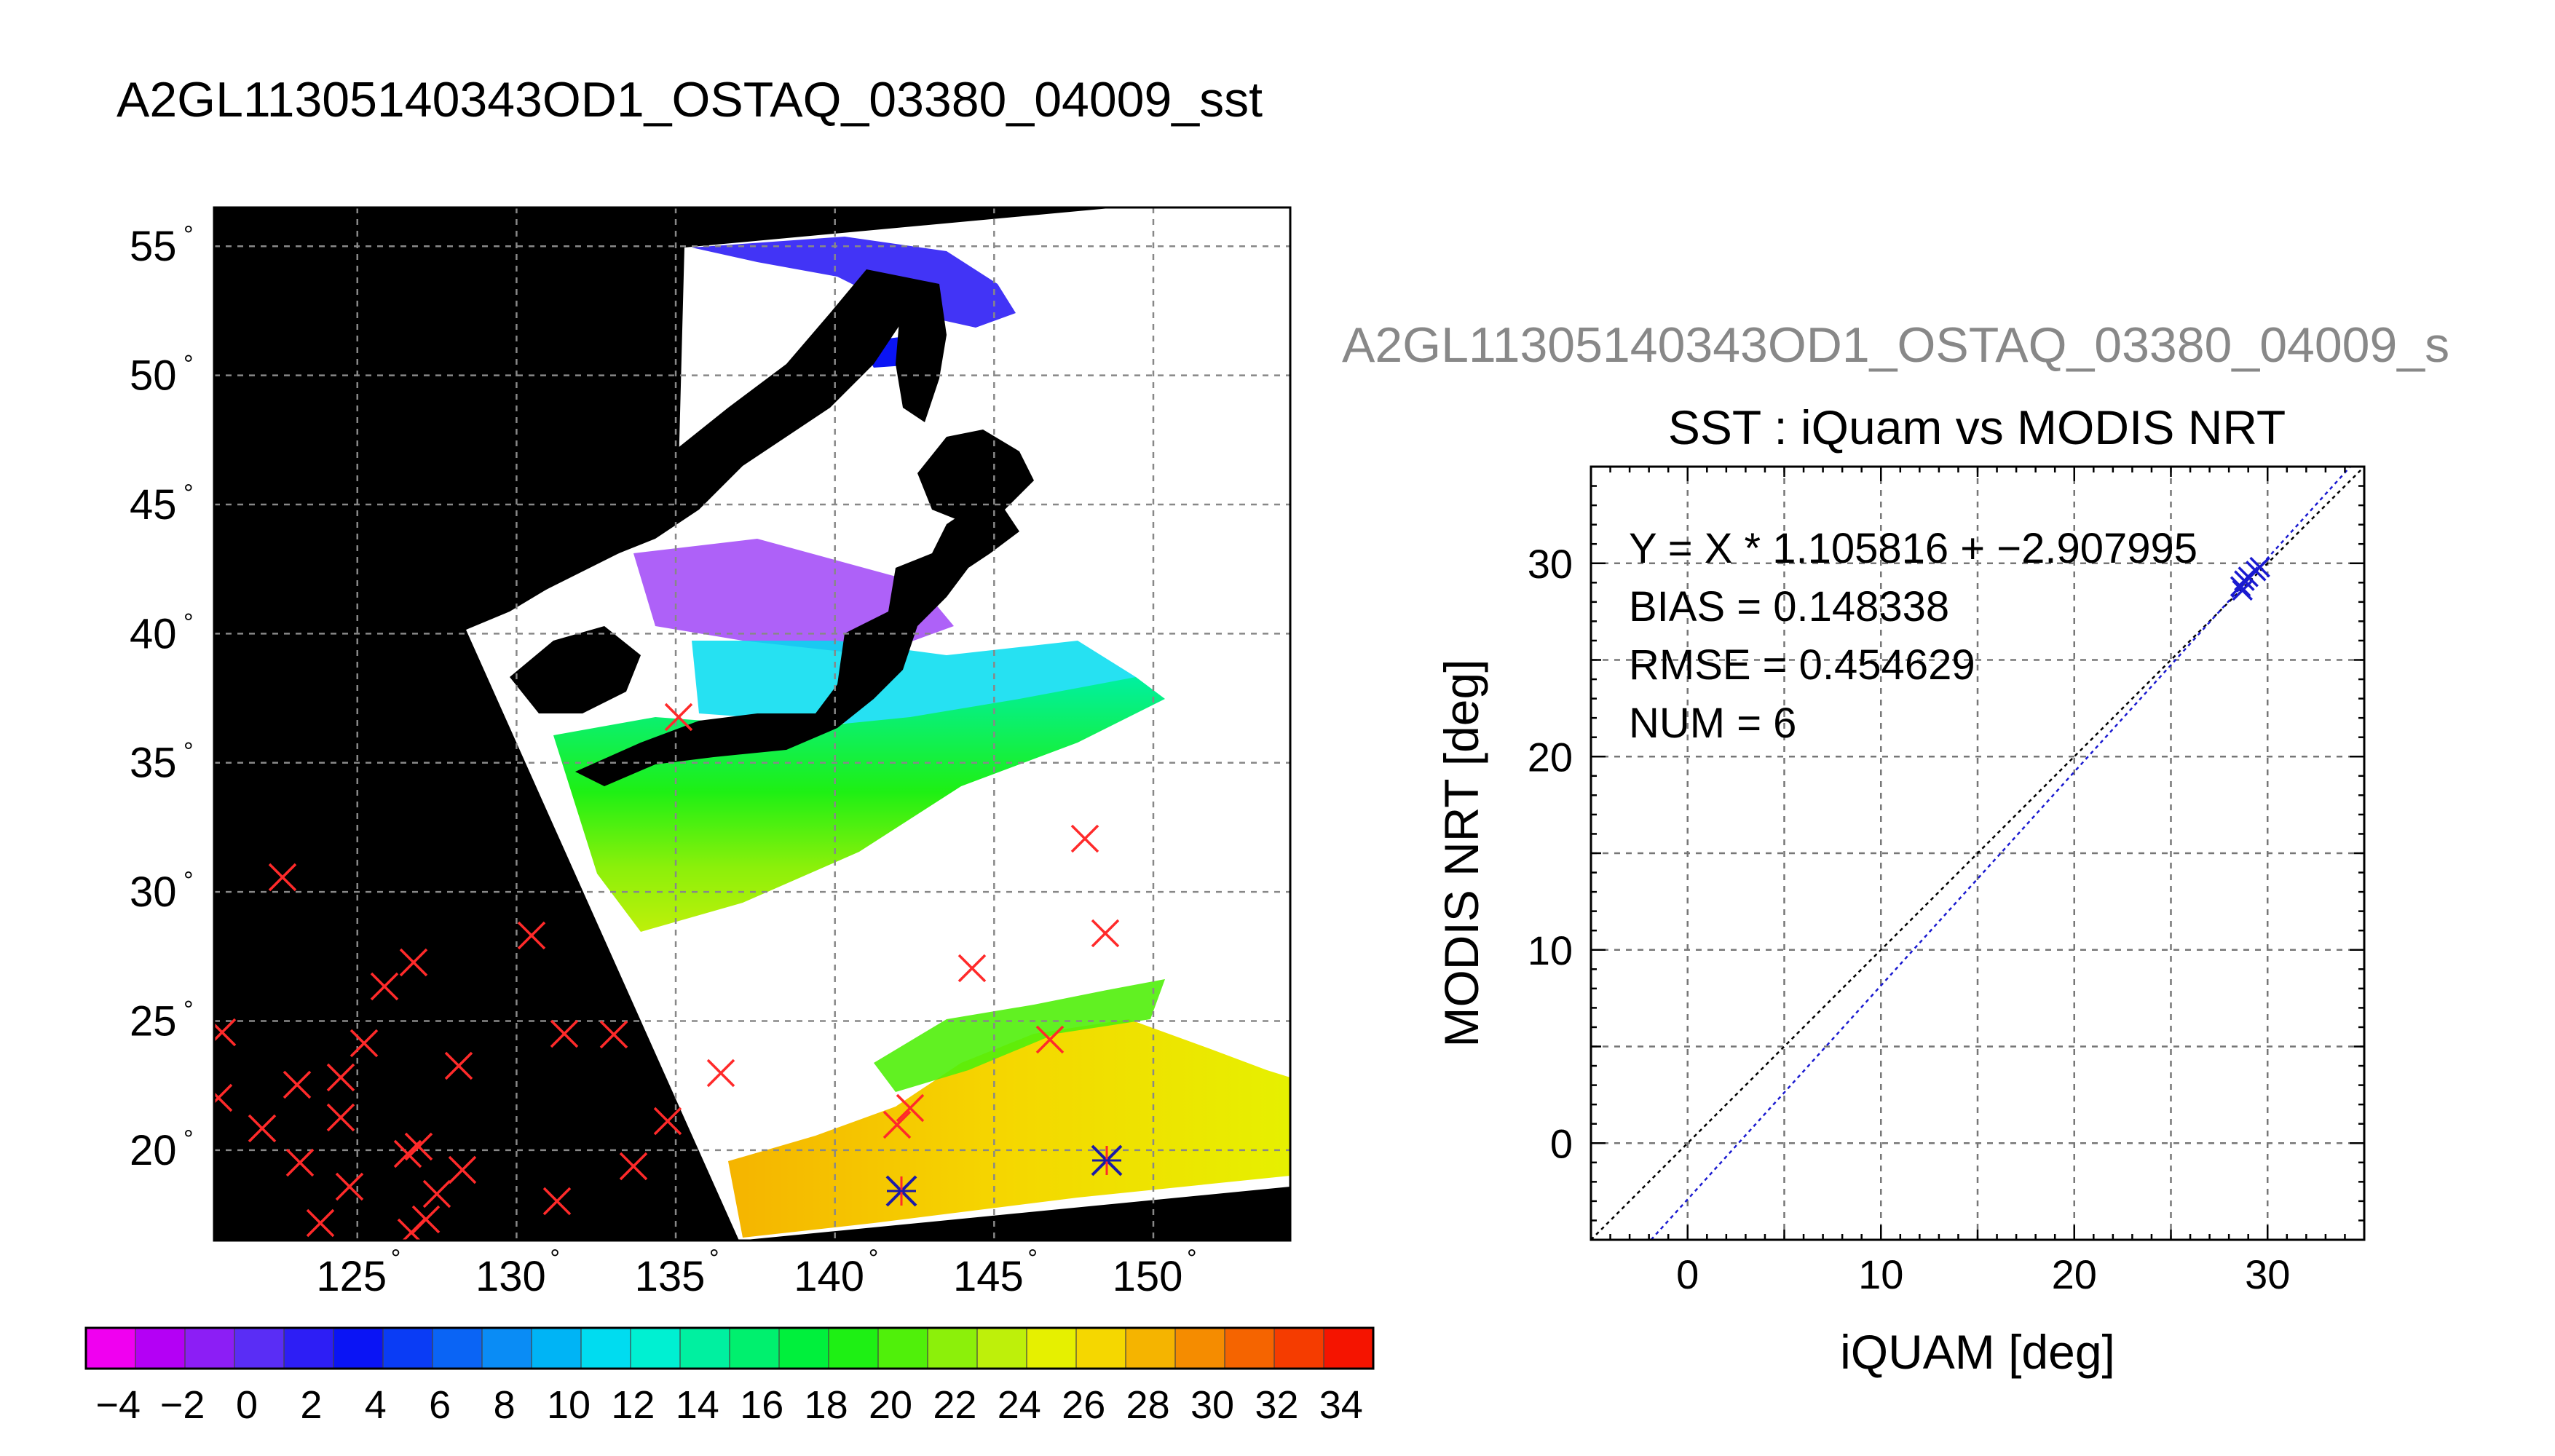  What do you see at coordinates (1550, 564) in the screenshot?
I see `y-tick-label: 30` at bounding box center [1550, 564].